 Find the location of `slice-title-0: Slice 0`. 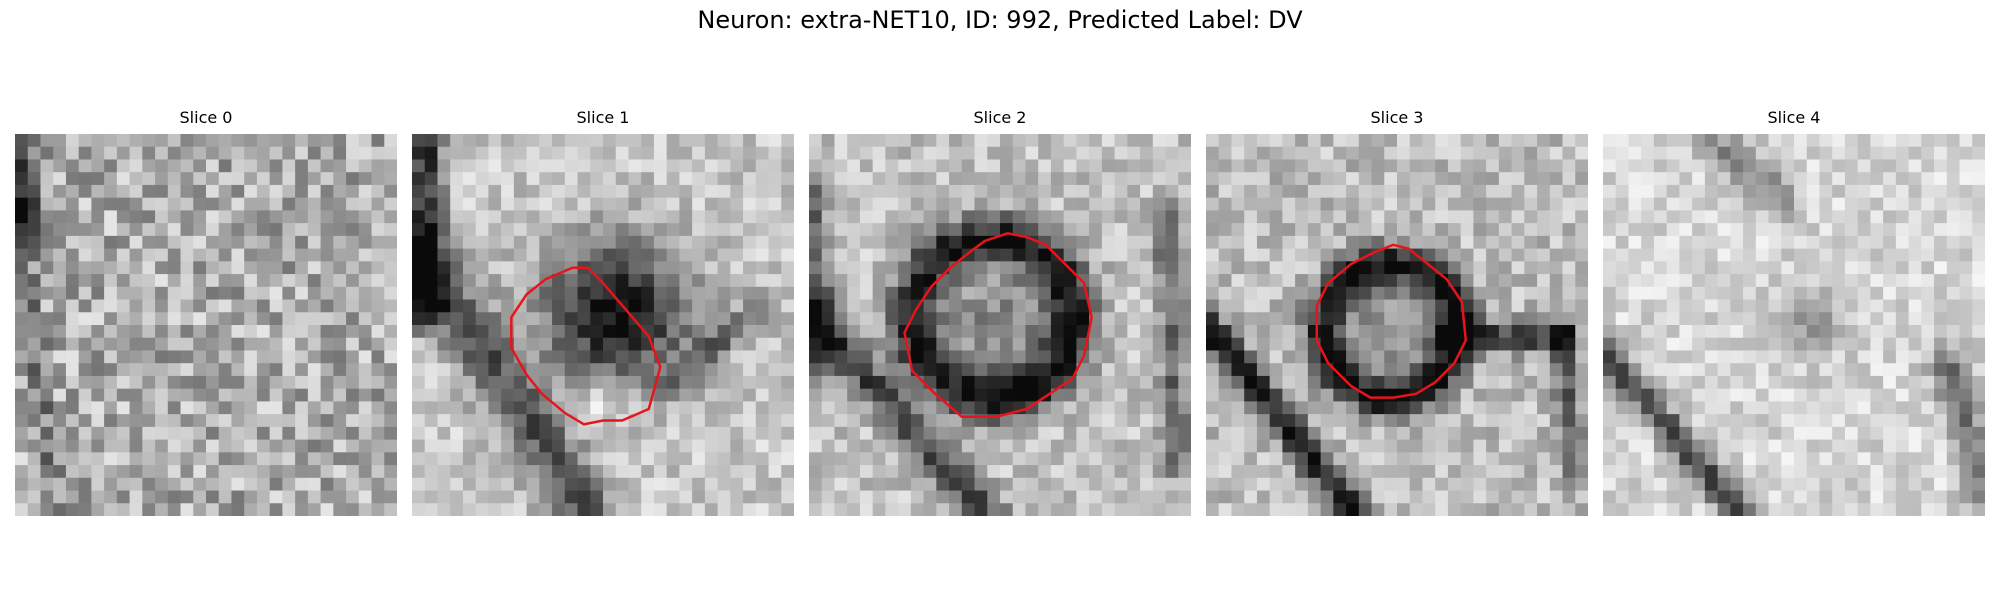

slice-title-0: Slice 0 is located at coordinates (206, 117).